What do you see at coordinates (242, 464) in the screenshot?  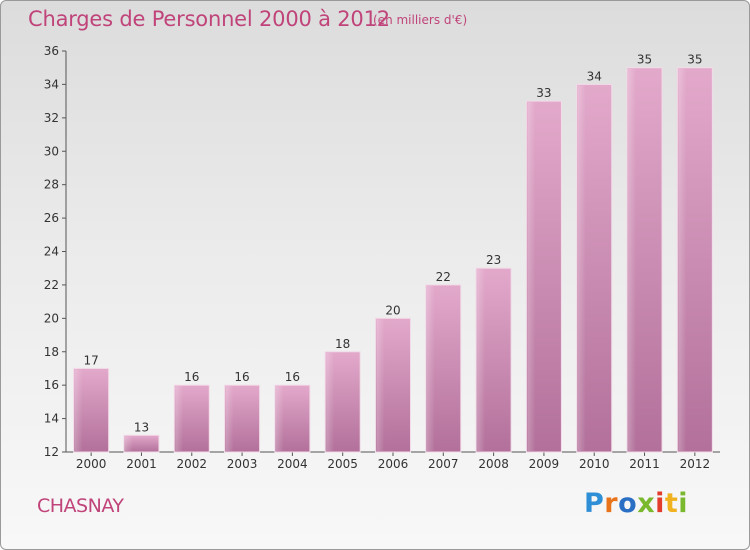 I see `x-tick-label: 2003` at bounding box center [242, 464].